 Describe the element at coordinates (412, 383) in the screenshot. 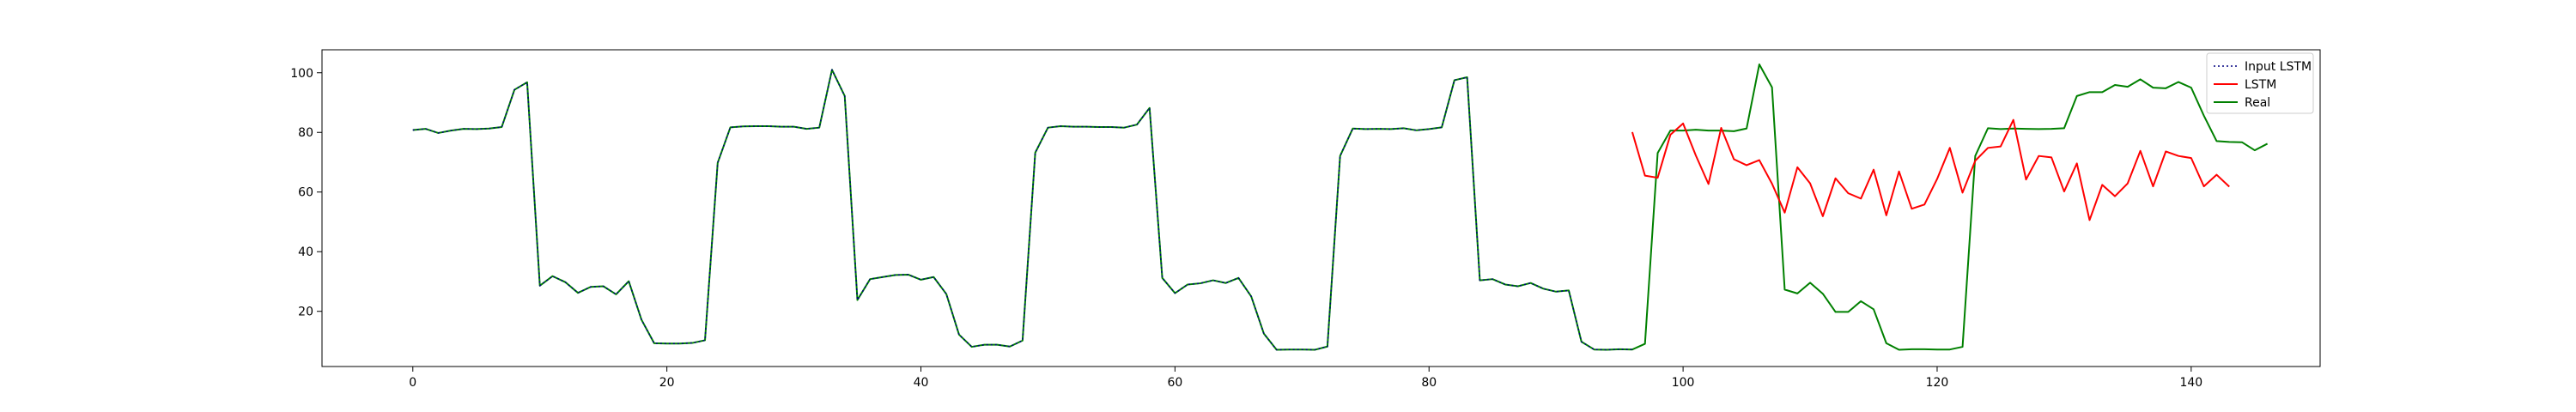

I see `x-tick-label: 0` at that location.